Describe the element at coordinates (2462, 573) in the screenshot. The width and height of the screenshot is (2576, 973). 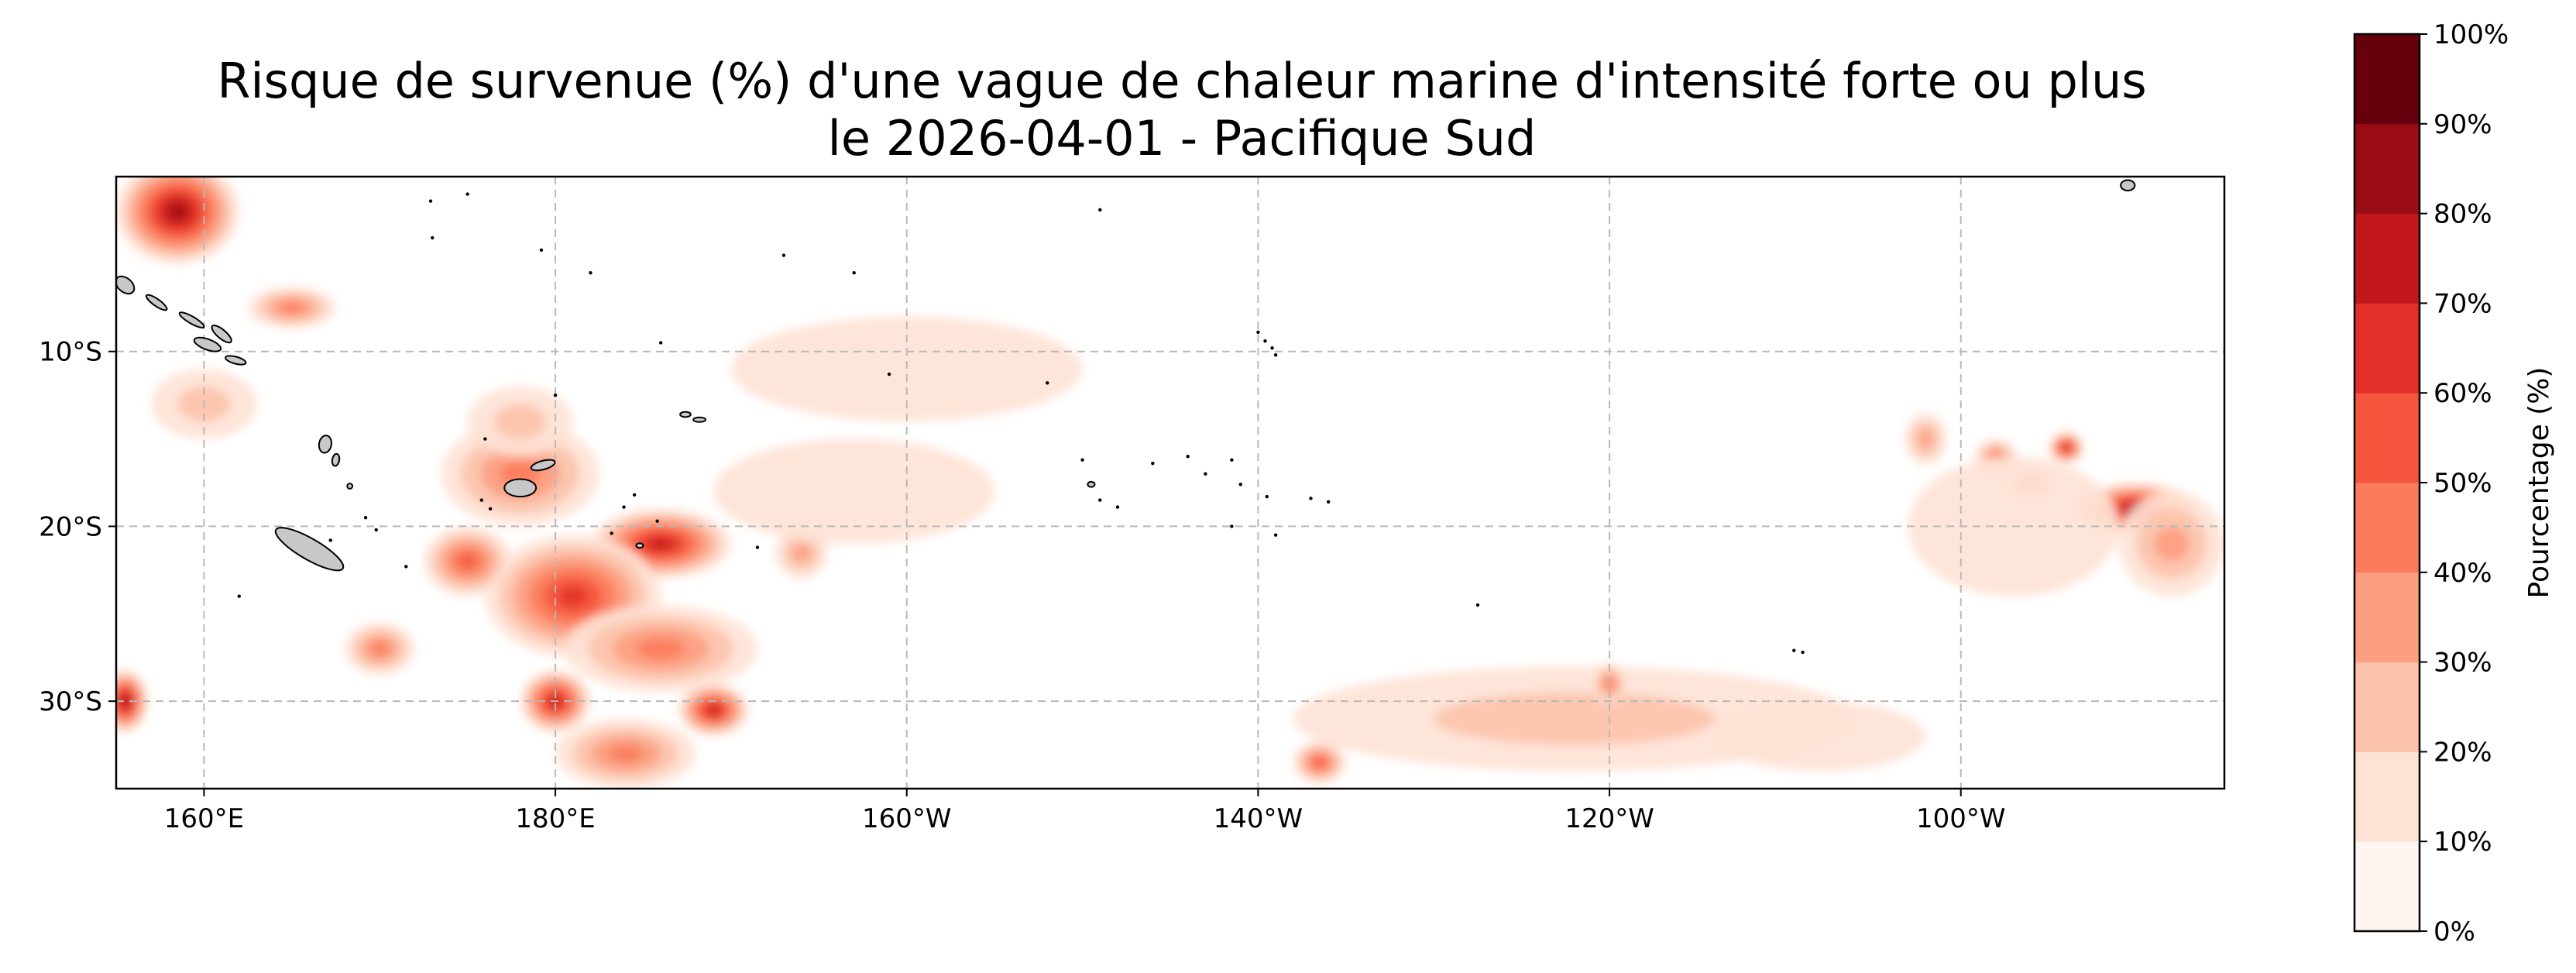
I see `colorbar-tick-label: 40%` at that location.